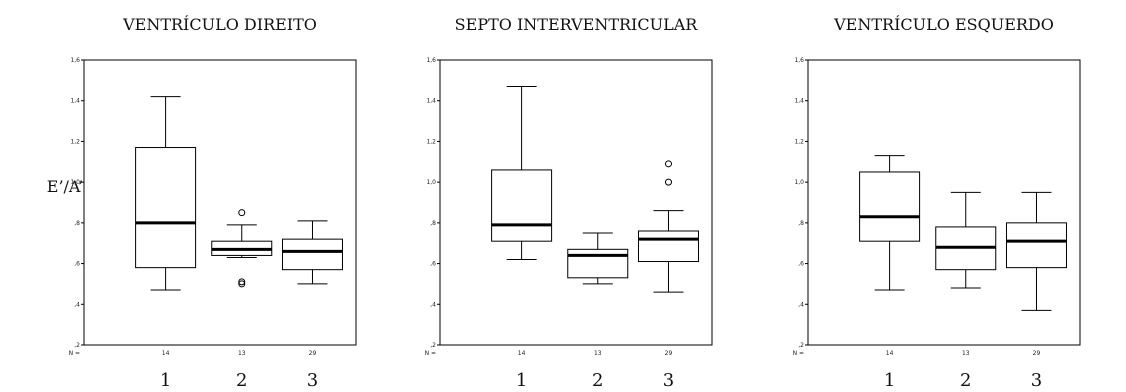 The height and width of the screenshot is (392, 1126). I want to click on panel-title: VENTRÍCULO ESQUERDO, so click(943, 24).